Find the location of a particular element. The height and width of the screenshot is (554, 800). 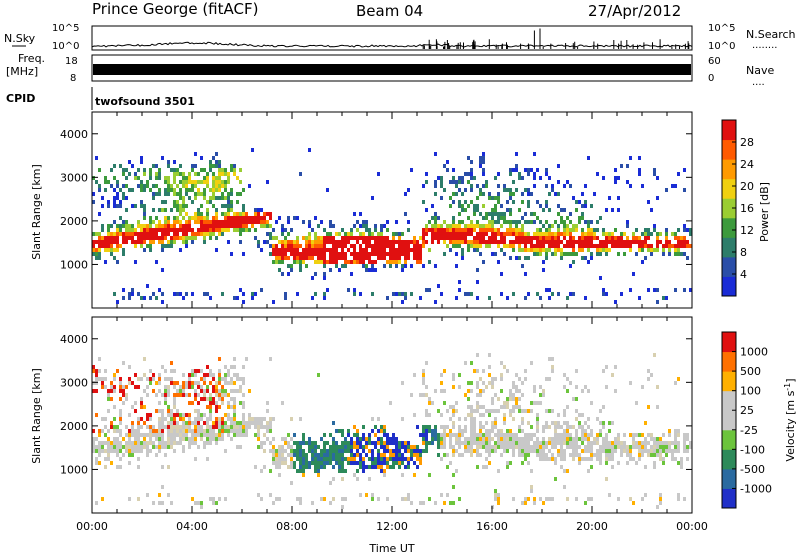

colorbar-tick-label: 24 is located at coordinates (747, 164).